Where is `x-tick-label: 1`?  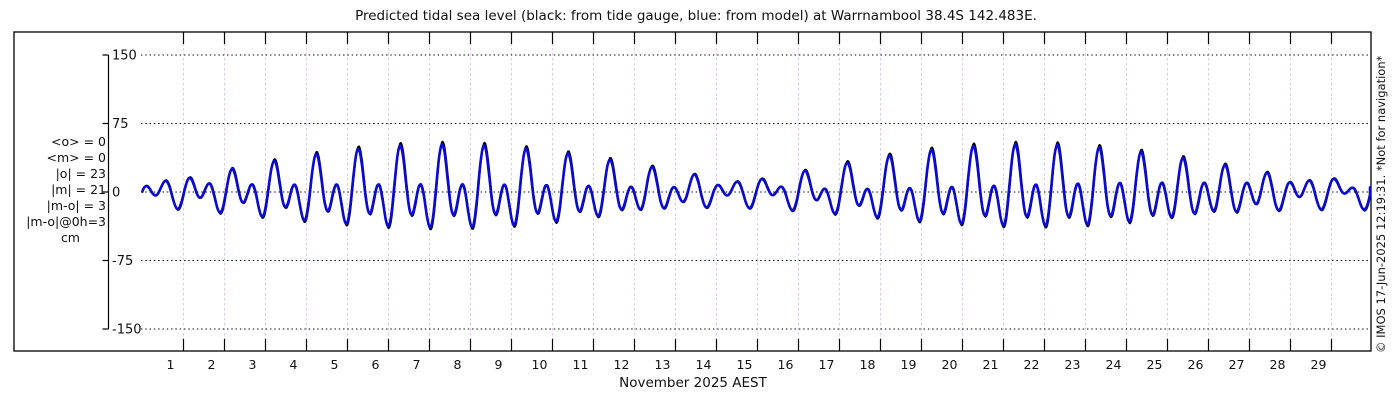 x-tick-label: 1 is located at coordinates (171, 364).